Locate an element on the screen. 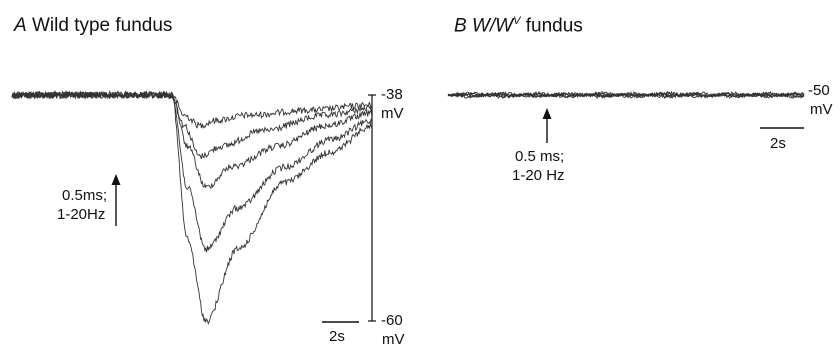  panel-b-stim-label-1: 0.5 ms; is located at coordinates (540, 156).